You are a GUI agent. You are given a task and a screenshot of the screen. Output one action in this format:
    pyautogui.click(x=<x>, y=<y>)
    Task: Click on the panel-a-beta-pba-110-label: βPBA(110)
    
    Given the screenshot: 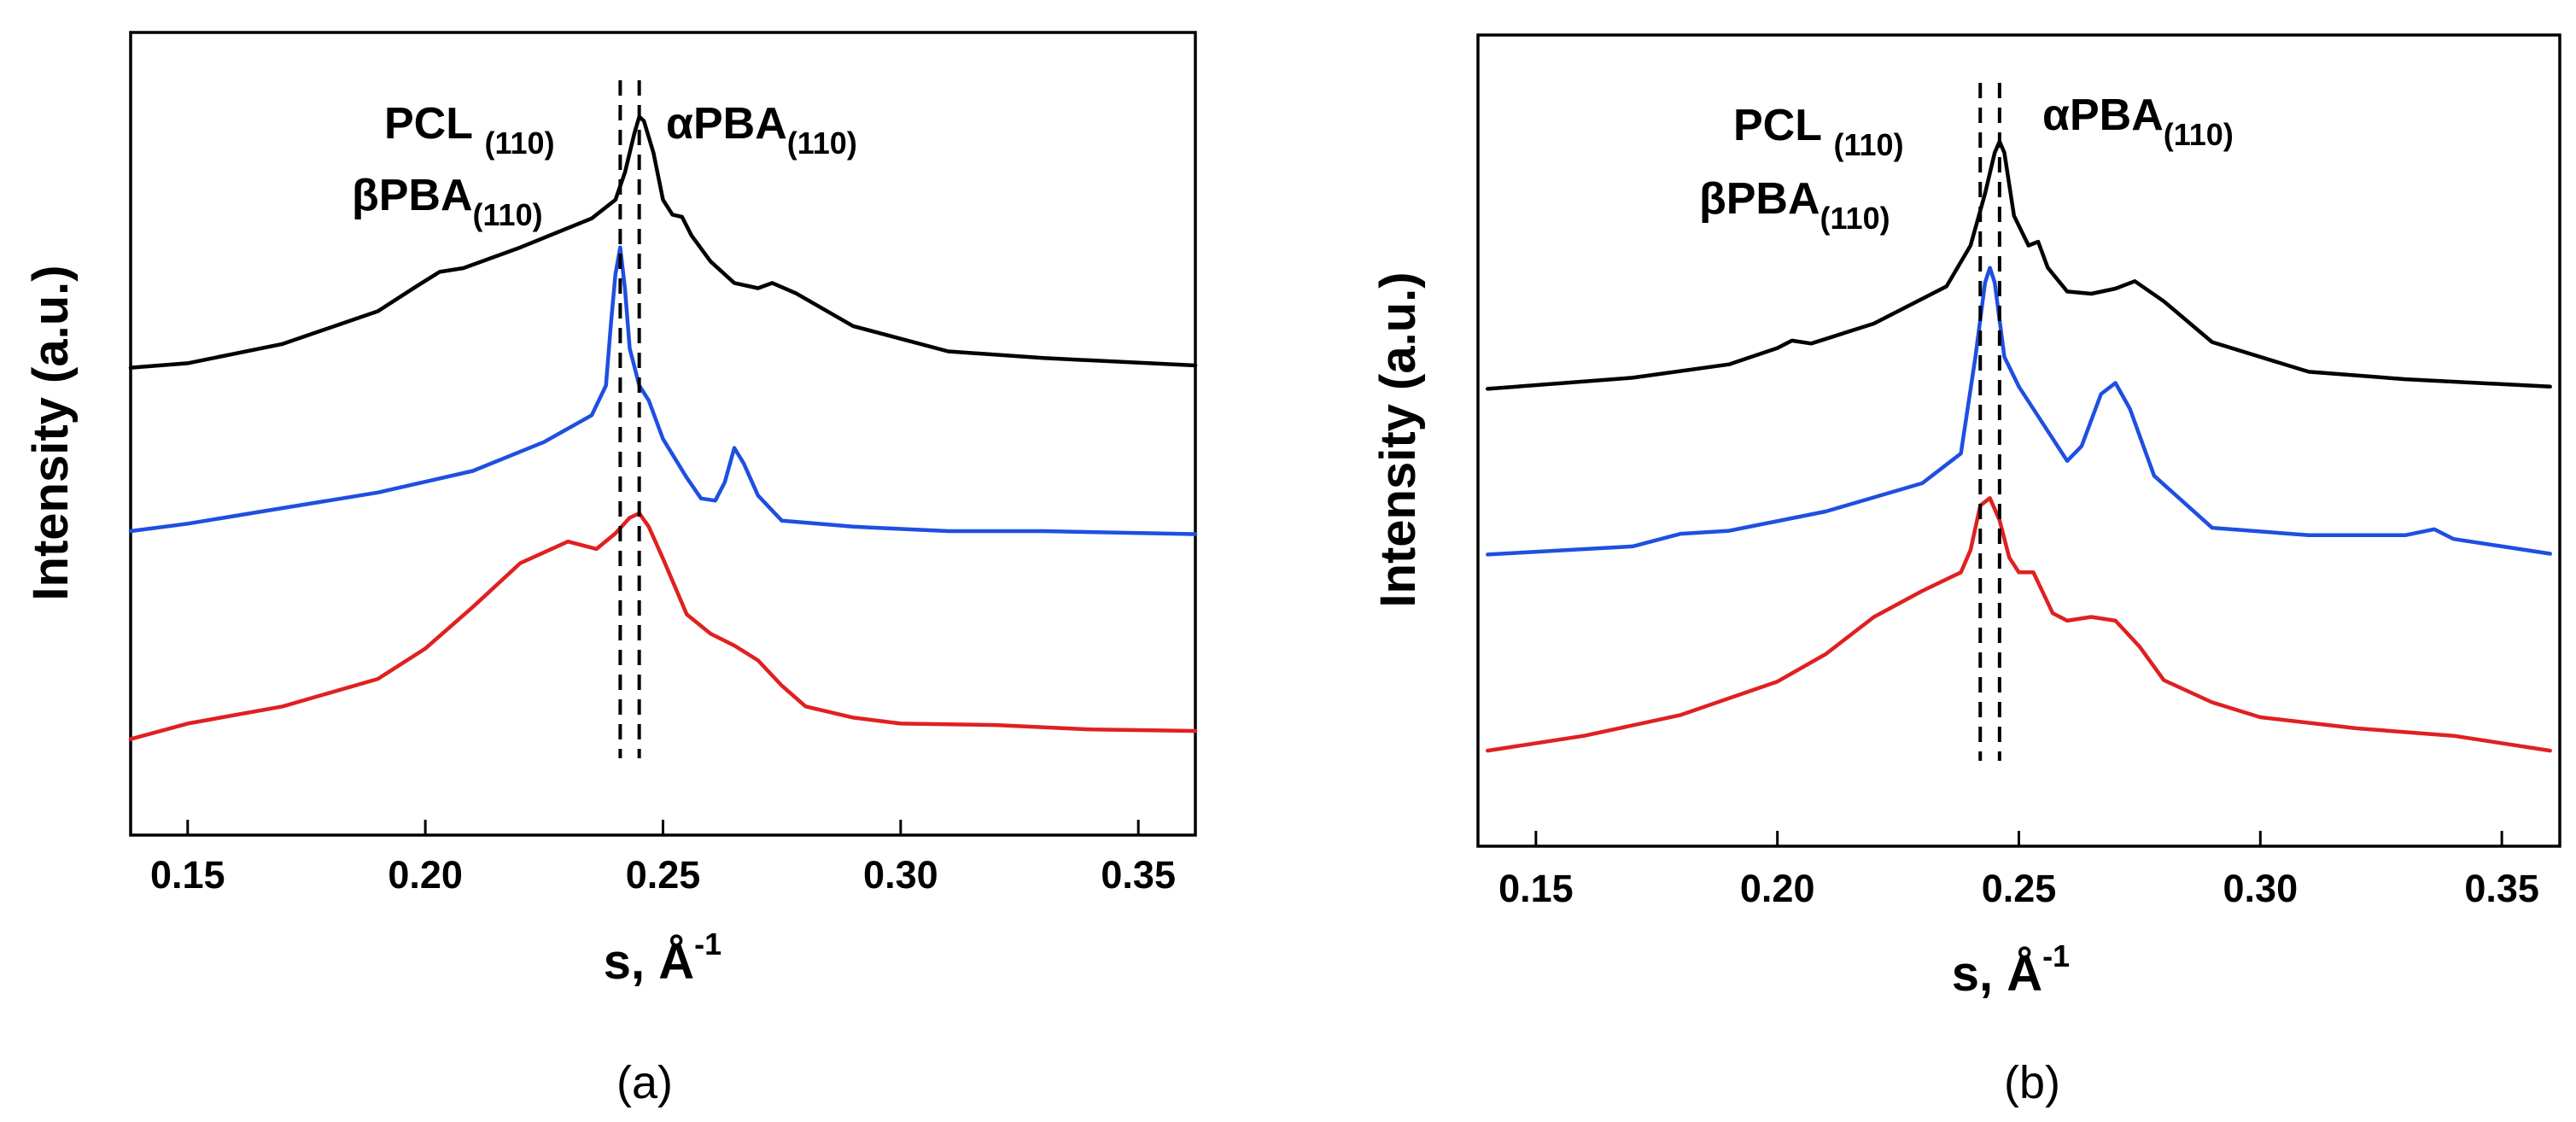 What is the action you would take?
    pyautogui.click(x=447, y=202)
    